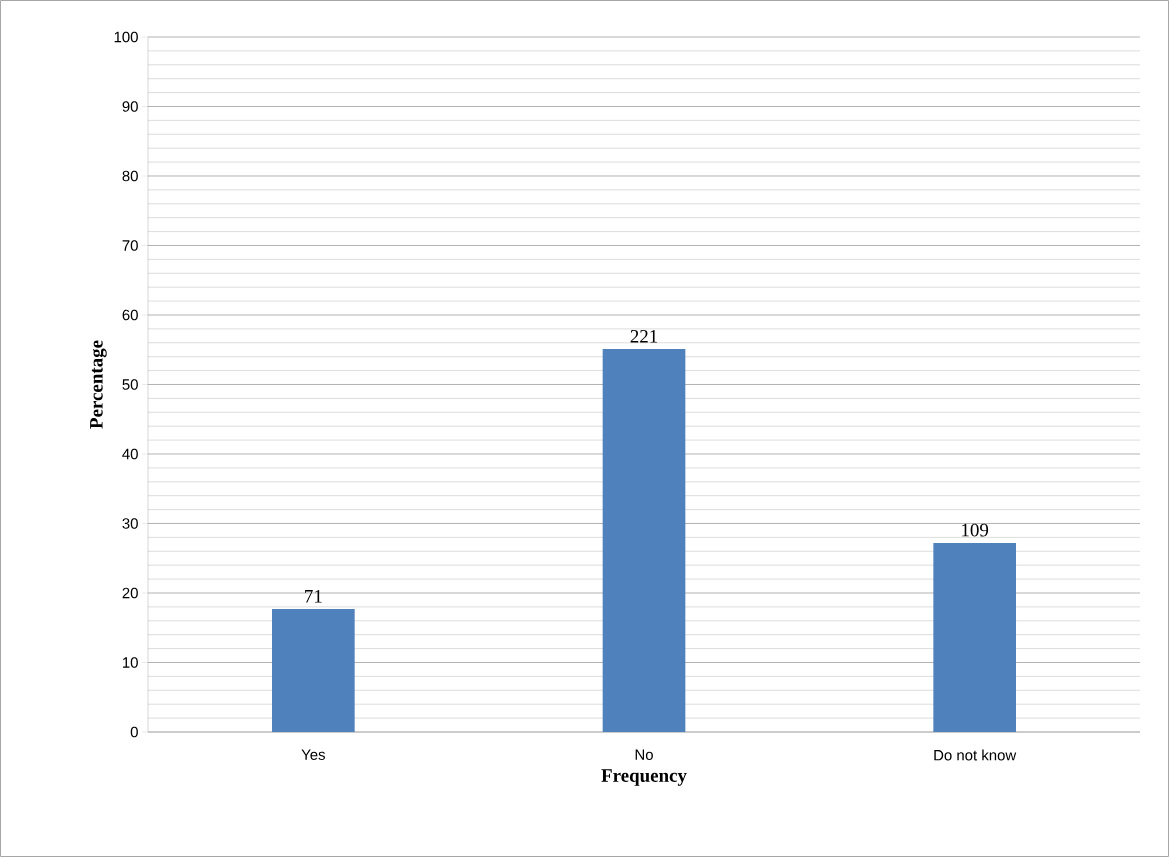 Image resolution: width=1169 pixels, height=857 pixels. Describe the element at coordinates (644, 777) in the screenshot. I see `x-axis-title: Frequency` at that location.